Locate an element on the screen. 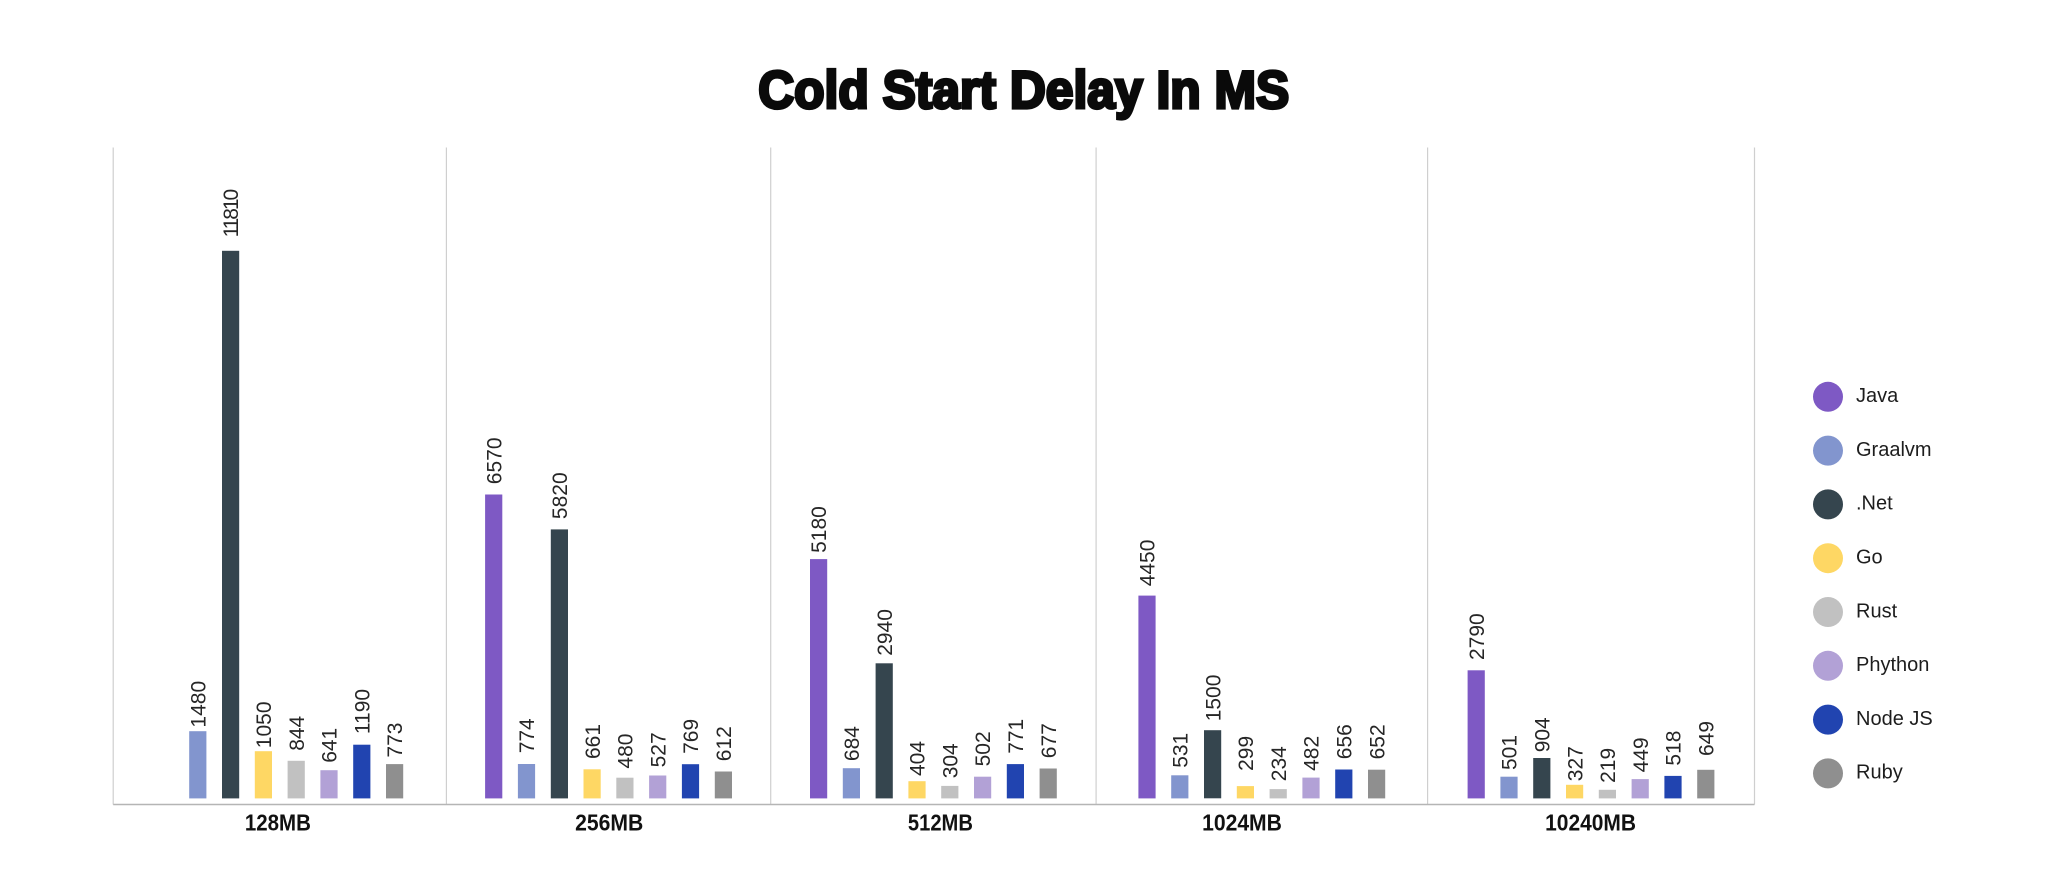 This screenshot has height=875, width=2048. svg-text: 518 is located at coordinates (1674, 748).